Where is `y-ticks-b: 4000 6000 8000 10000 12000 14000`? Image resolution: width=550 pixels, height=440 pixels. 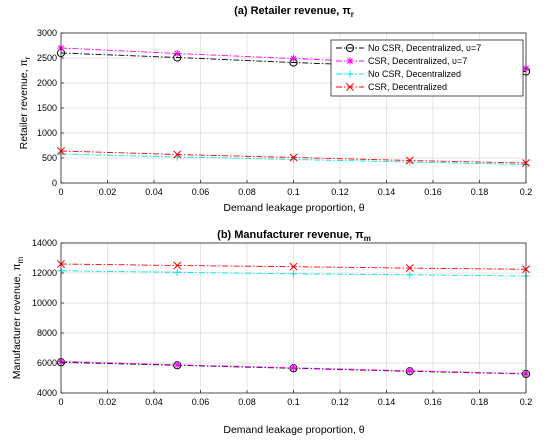
y-ticks-b: 4000 6000 8000 10000 12000 14000 is located at coordinates (48, 318).